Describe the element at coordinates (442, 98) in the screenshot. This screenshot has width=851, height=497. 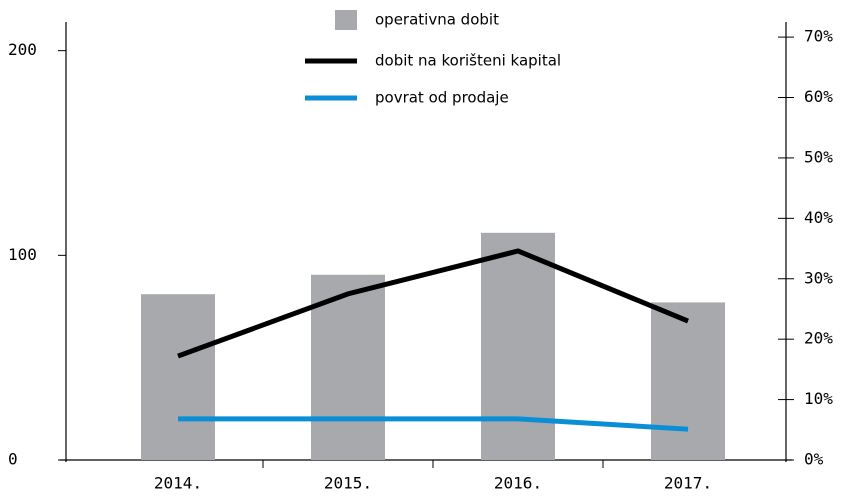
I see `legend-label: povrat od prodaje` at that location.